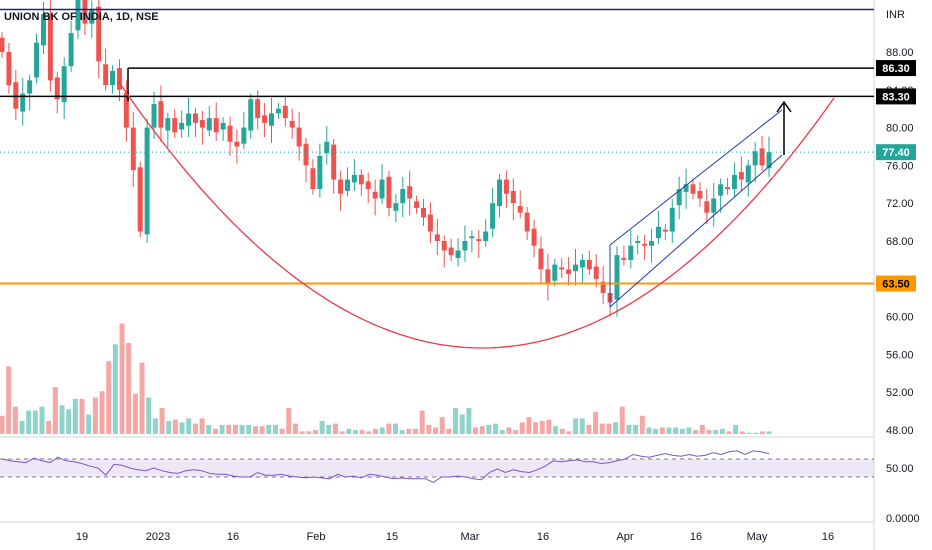 The image size is (932, 550). Describe the element at coordinates (896, 69) in the screenshot. I see `price-label-text: 86.30` at that location.